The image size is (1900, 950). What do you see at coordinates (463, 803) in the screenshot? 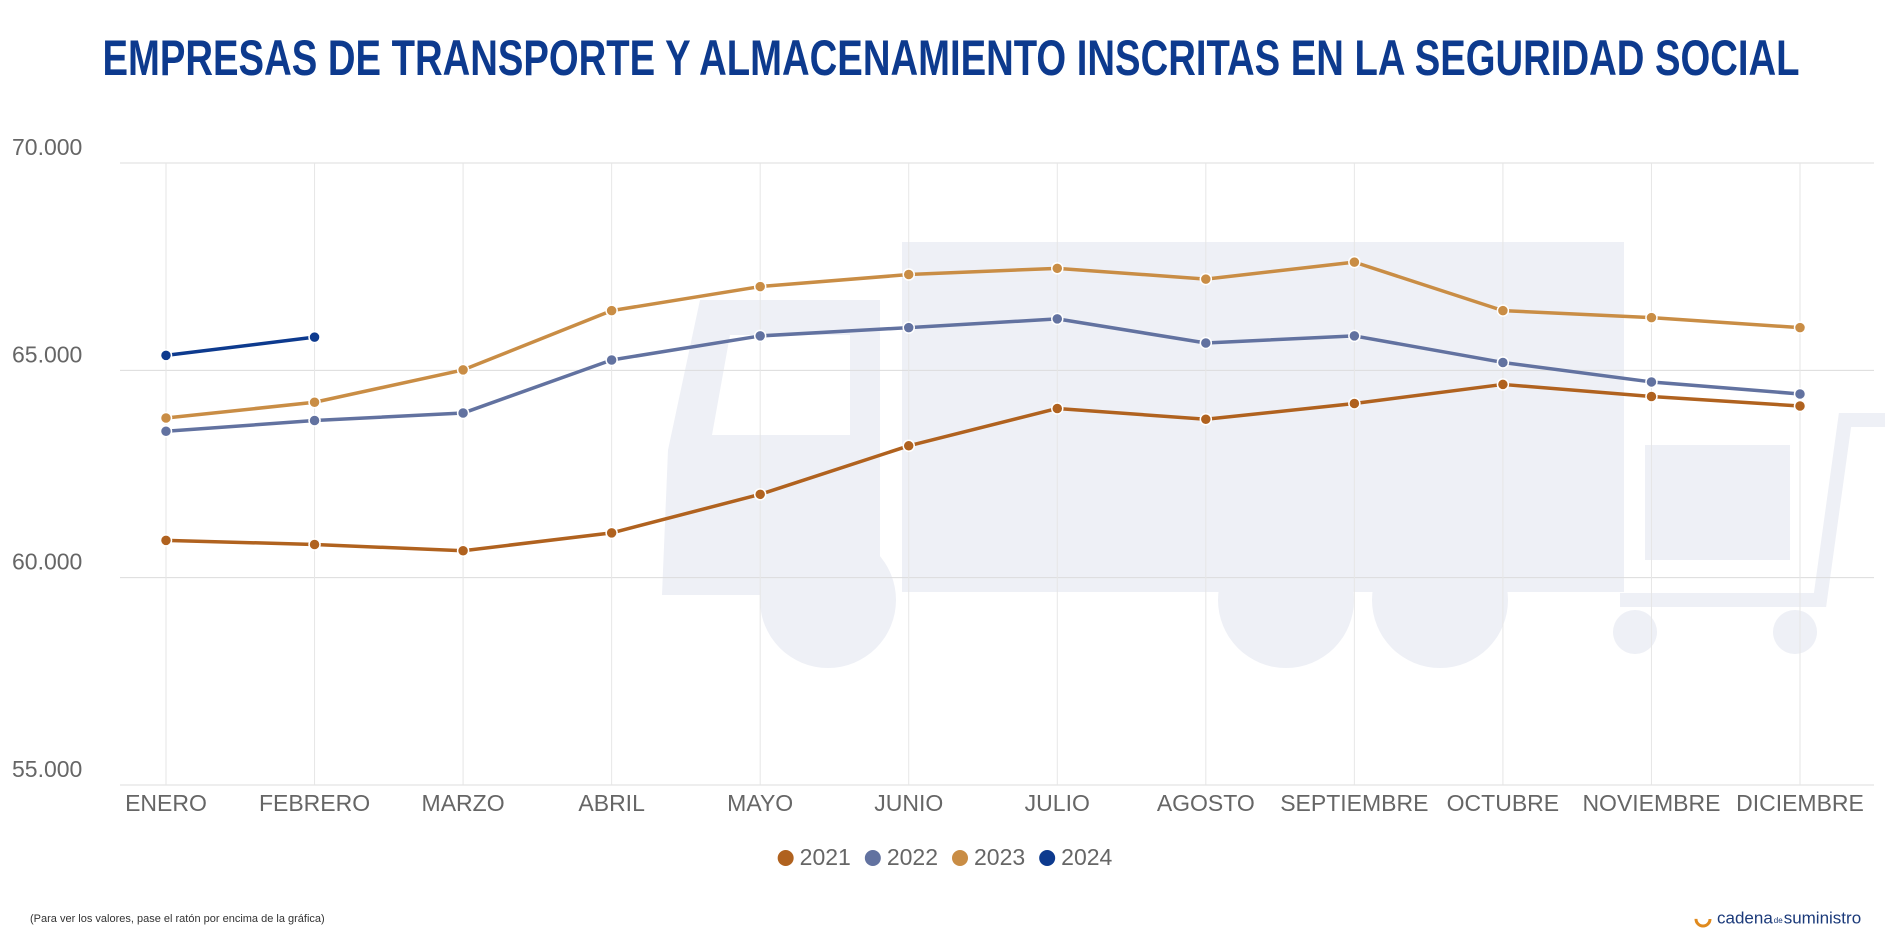
I see `x-tick-label: MARZO` at bounding box center [463, 803].